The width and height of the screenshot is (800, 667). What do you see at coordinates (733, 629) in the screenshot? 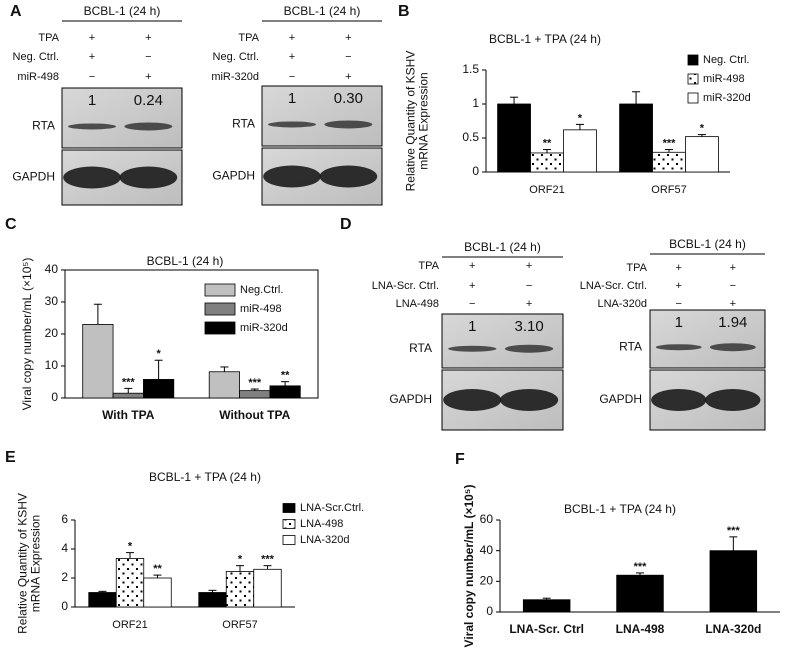
I see `x-tick-label: LNA-320d` at bounding box center [733, 629].